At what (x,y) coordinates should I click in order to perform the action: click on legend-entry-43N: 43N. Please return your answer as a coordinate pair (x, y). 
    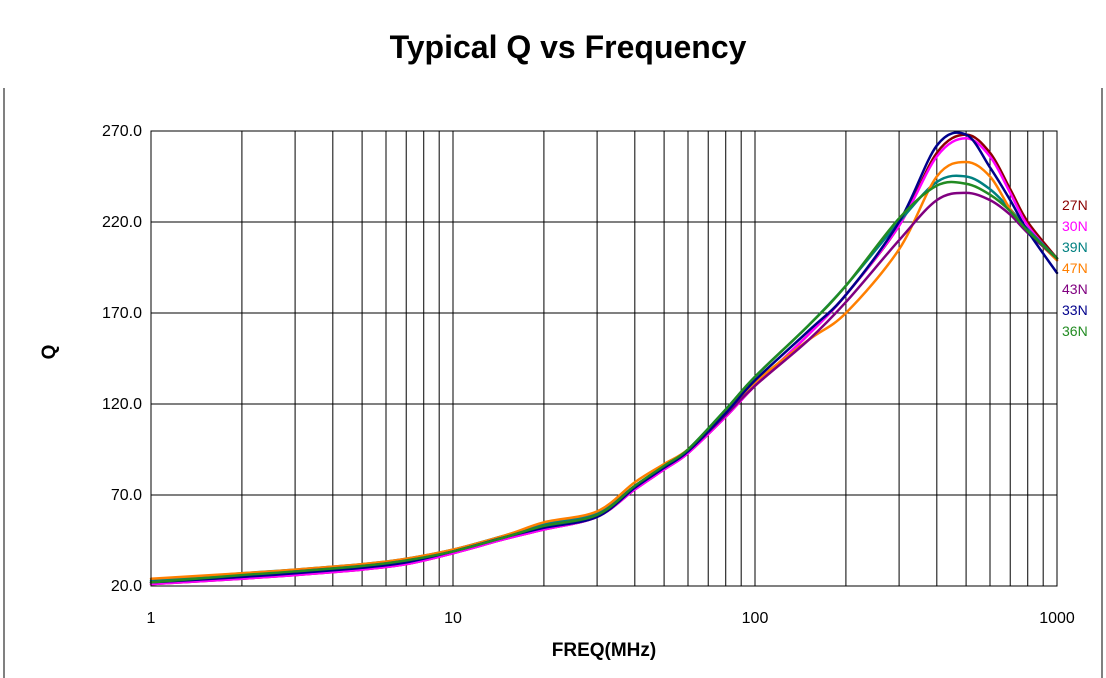
    Looking at the image, I should click on (1075, 289).